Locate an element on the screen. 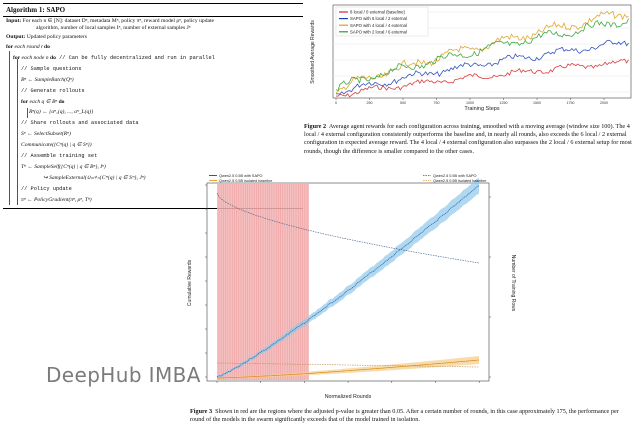  code-comment: // Share rollouts and associated data is located at coordinates (80, 123).